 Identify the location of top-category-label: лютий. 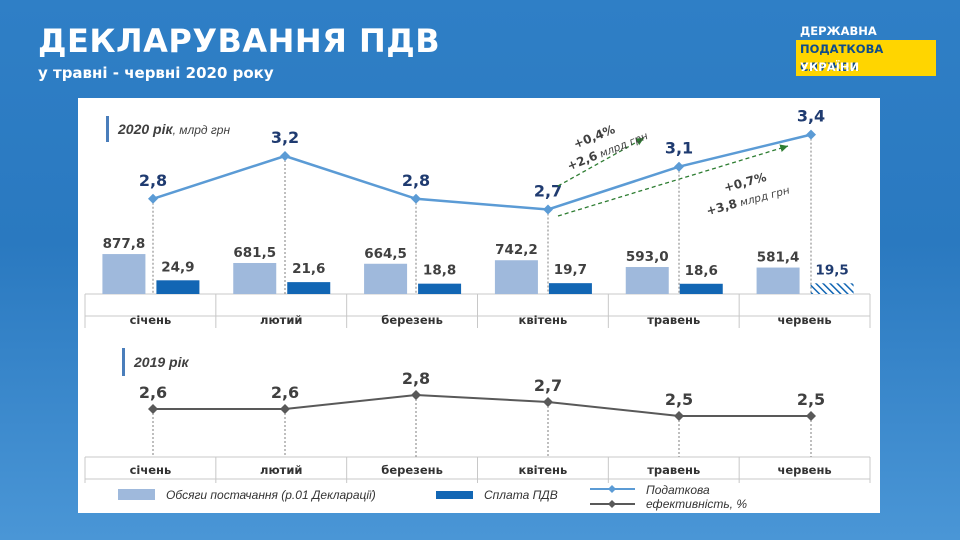
(281, 320).